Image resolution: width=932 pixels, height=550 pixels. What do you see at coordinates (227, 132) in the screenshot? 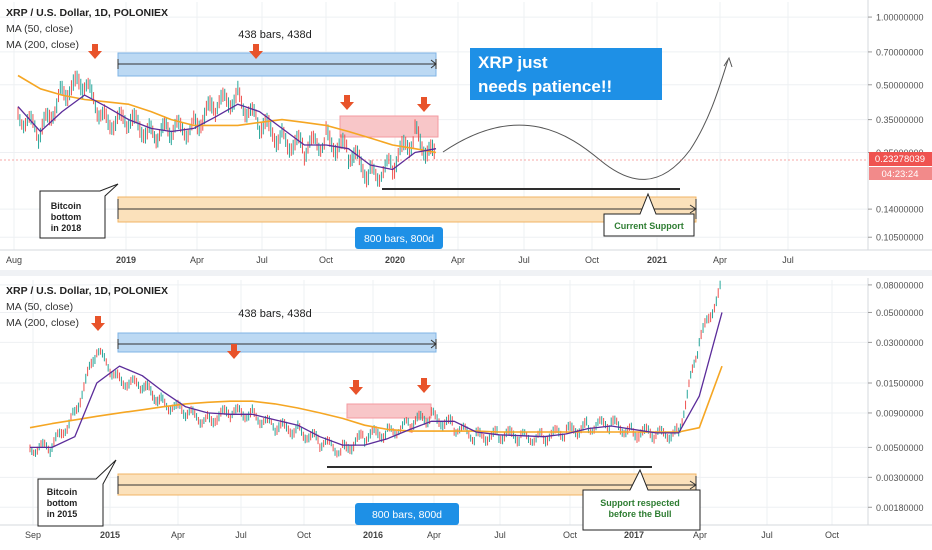
I see `ma50-line` at bounding box center [227, 132].